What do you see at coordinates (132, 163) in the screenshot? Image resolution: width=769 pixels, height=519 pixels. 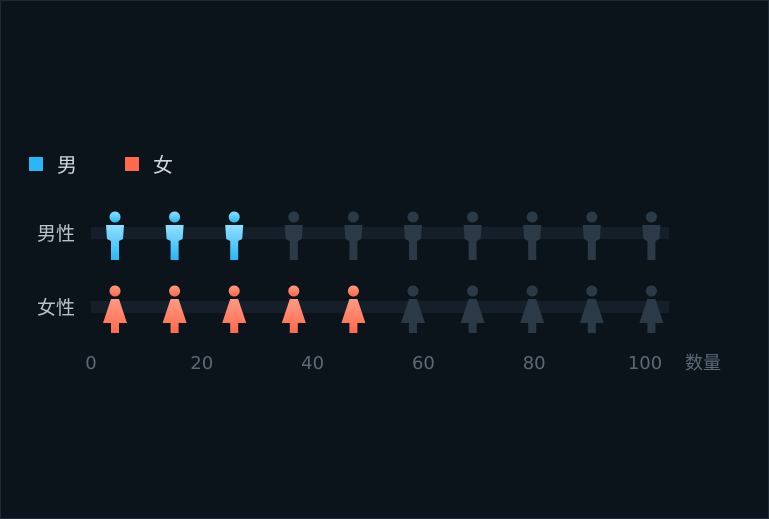 I see `legend-swatch-female` at bounding box center [132, 163].